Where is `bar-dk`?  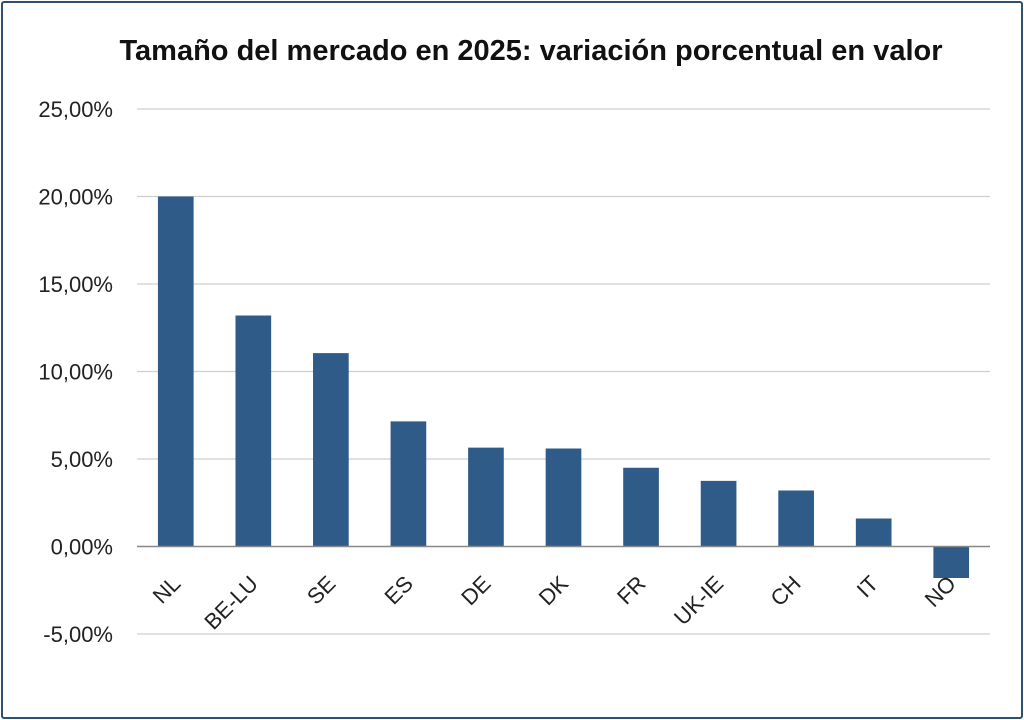 bar-dk is located at coordinates (563, 497).